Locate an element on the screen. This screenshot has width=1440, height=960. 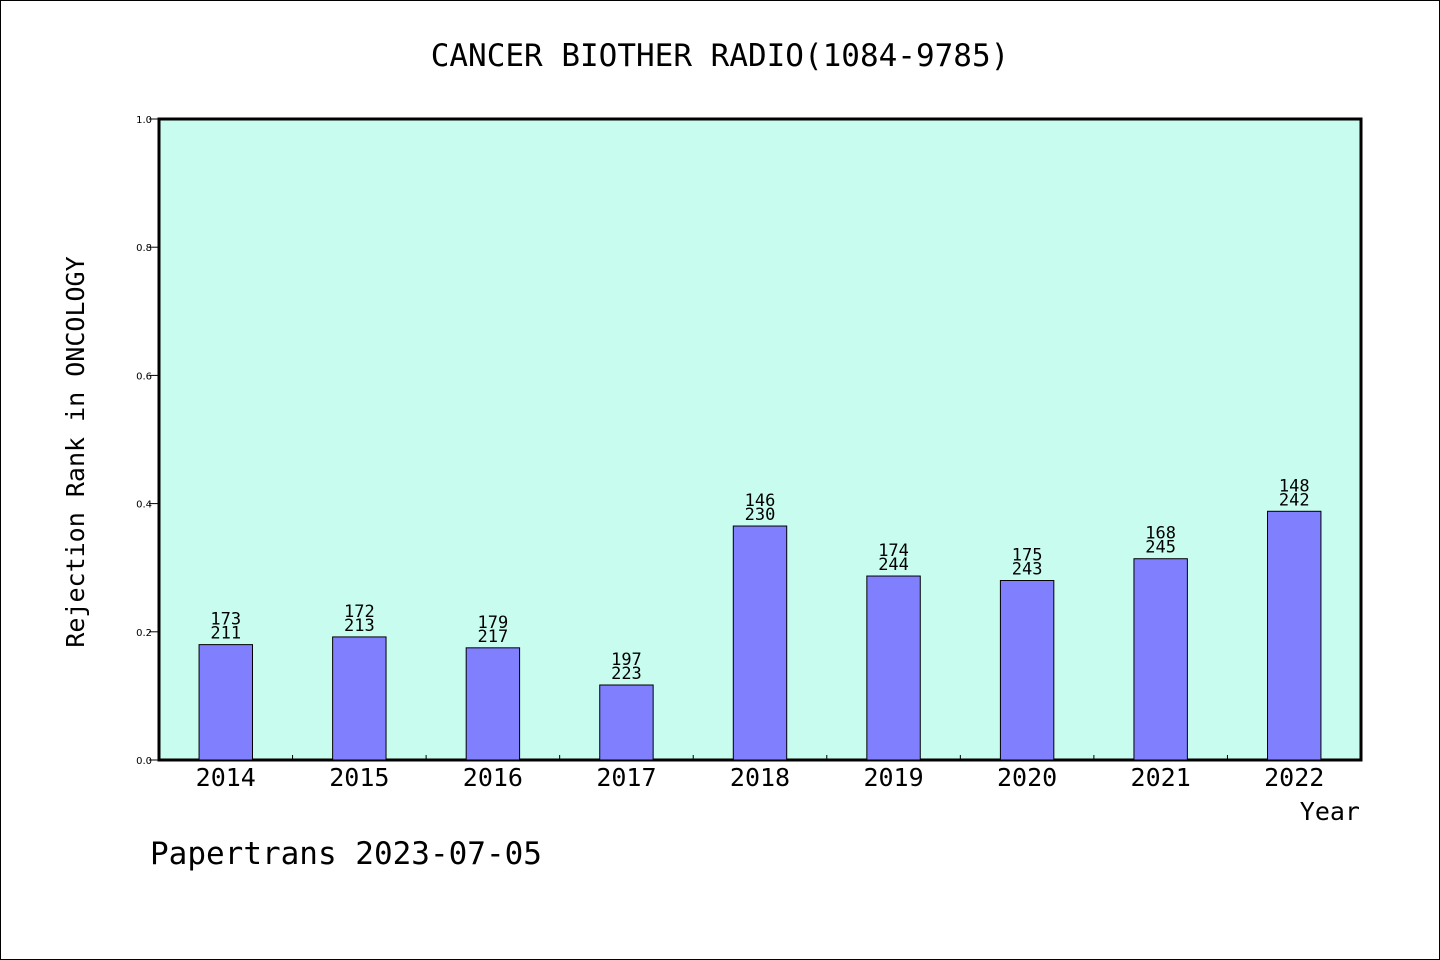
y-axis: 0.0 0.2 0.4 0.6 0.8 1.0 is located at coordinates (147, 441).